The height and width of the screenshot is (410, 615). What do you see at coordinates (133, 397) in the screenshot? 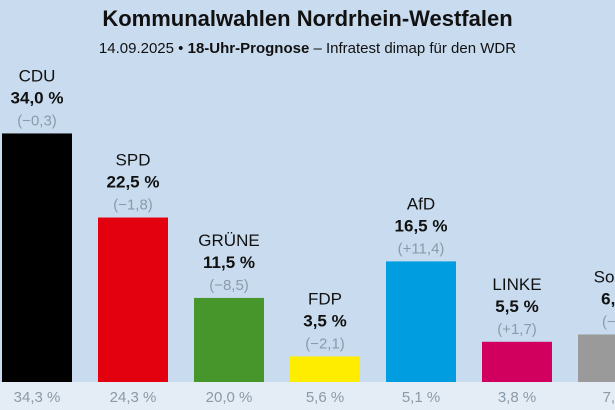
I see `previous-result-label: 24,3 %` at bounding box center [133, 397].